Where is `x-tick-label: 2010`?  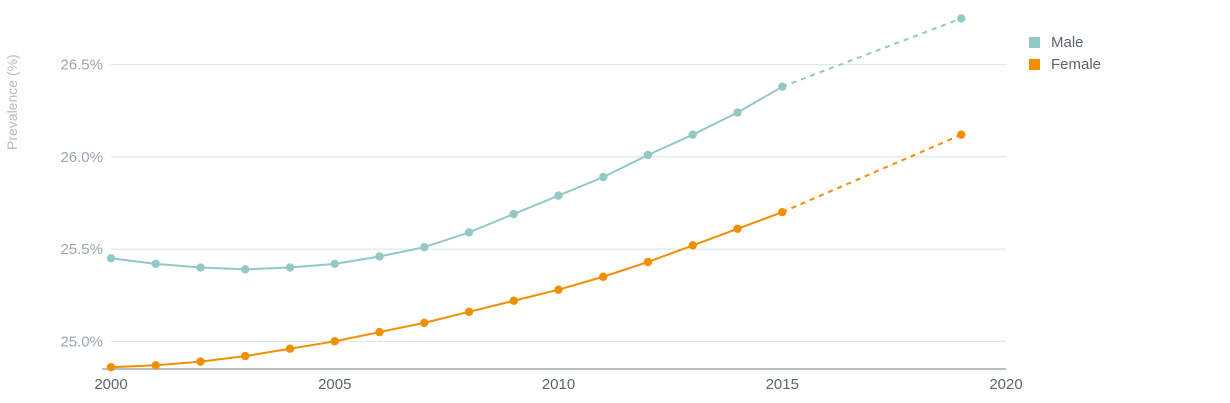
x-tick-label: 2010 is located at coordinates (558, 384).